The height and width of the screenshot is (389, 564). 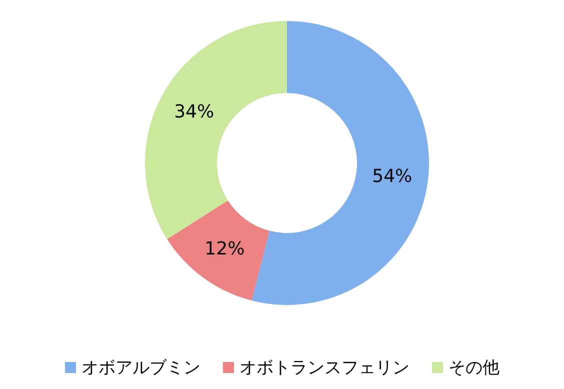 I want to click on data-label: 34%, so click(x=194, y=111).